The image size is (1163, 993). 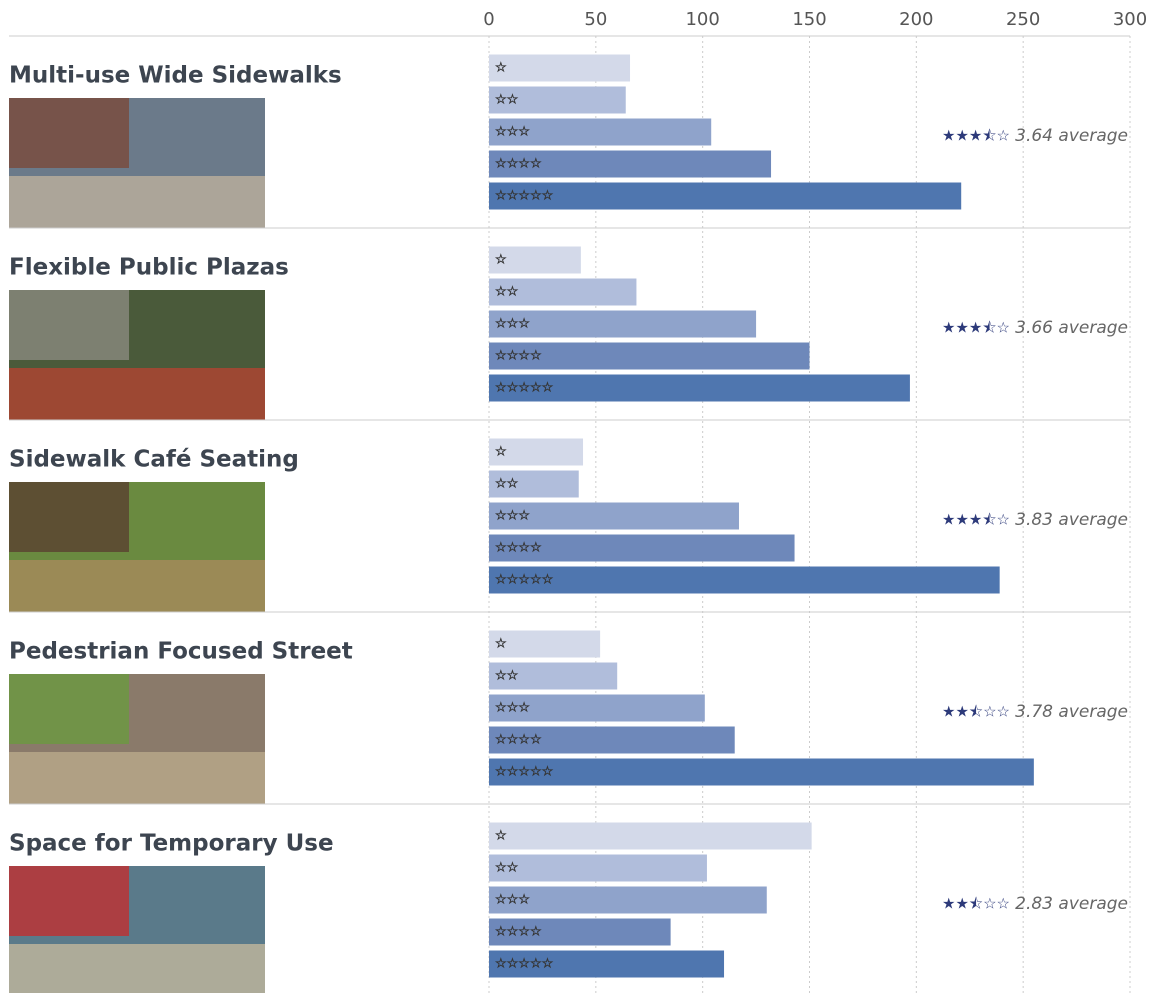 What do you see at coordinates (1071, 328) in the screenshot?
I see `average-label: 3.66 average` at bounding box center [1071, 328].